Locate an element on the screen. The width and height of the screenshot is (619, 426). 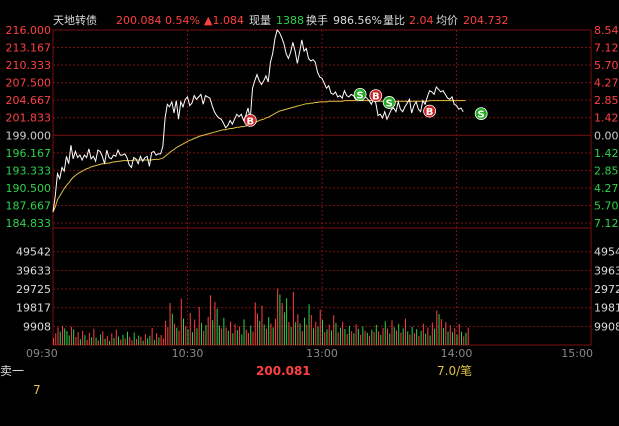
average-price-label: 均价 is located at coordinates (447, 20).